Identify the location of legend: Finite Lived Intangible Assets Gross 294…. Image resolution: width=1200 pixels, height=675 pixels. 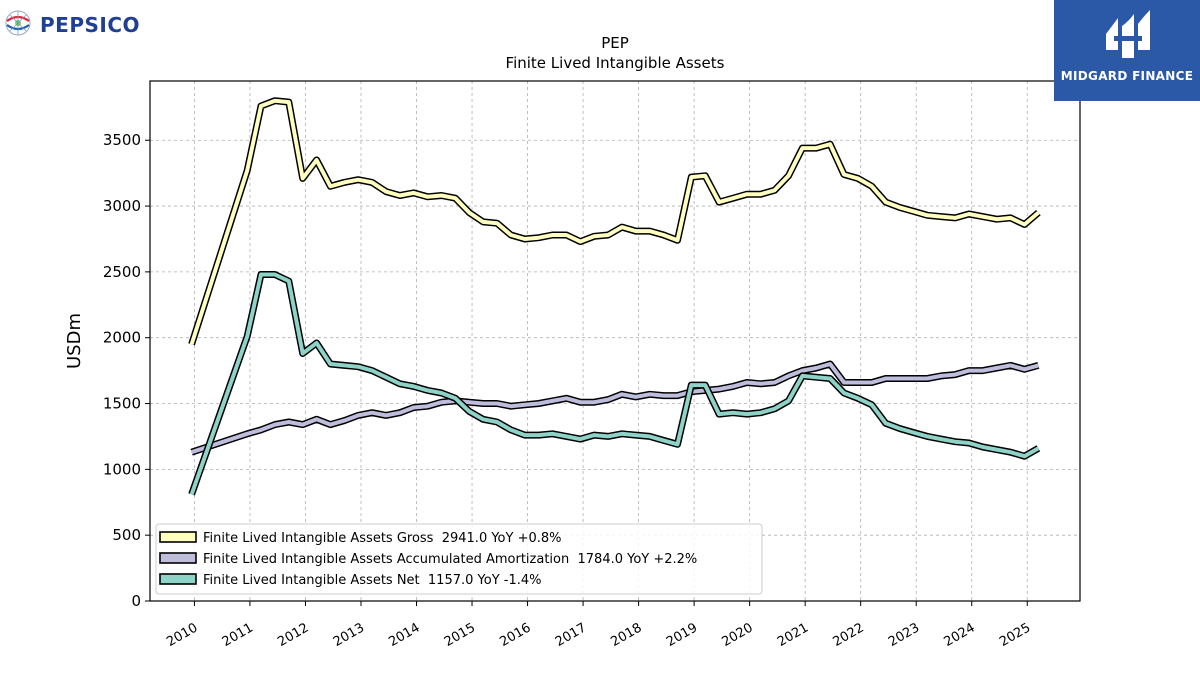
(459, 559).